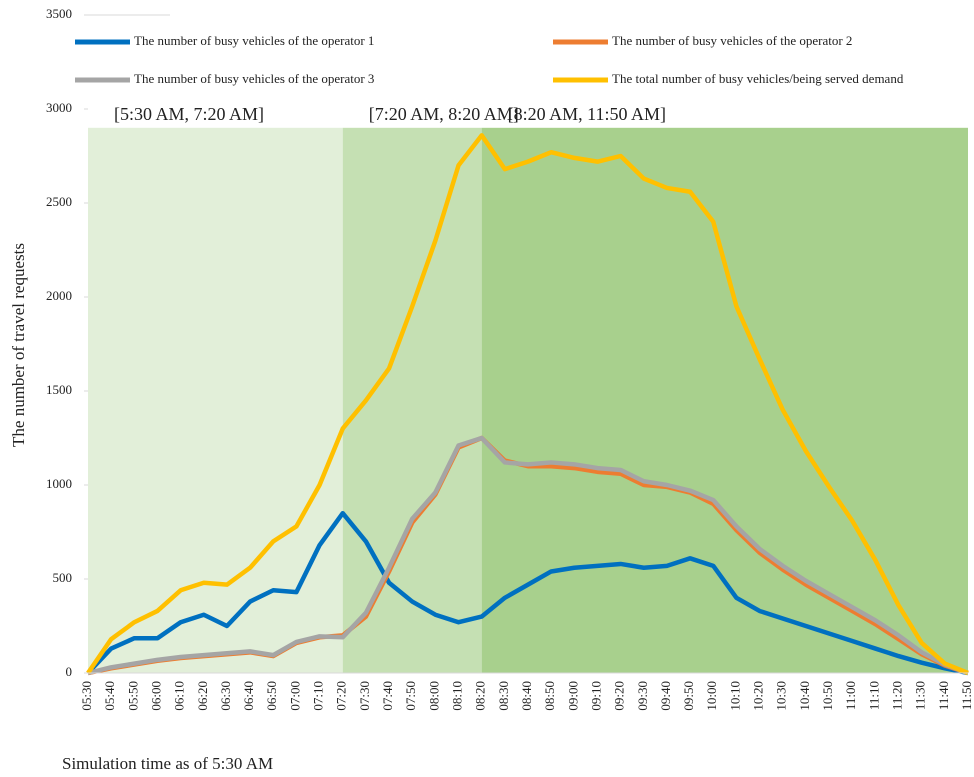 The width and height of the screenshot is (974, 777). Describe the element at coordinates (587, 114) in the screenshot. I see `period-label: [8:20 AM, 11:50 AM]` at that location.